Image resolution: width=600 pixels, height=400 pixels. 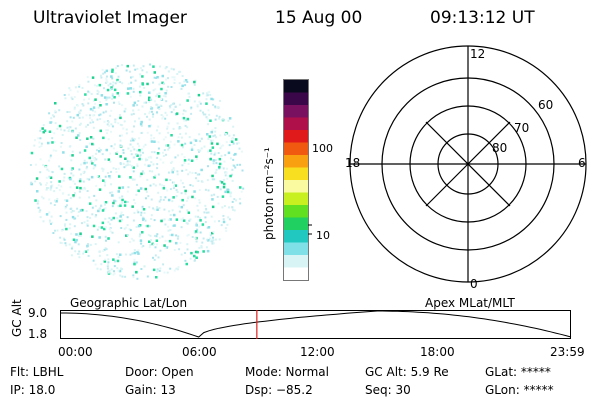 What do you see at coordinates (38, 334) in the screenshot?
I see `y-tick-1-8: 1.8` at bounding box center [38, 334].